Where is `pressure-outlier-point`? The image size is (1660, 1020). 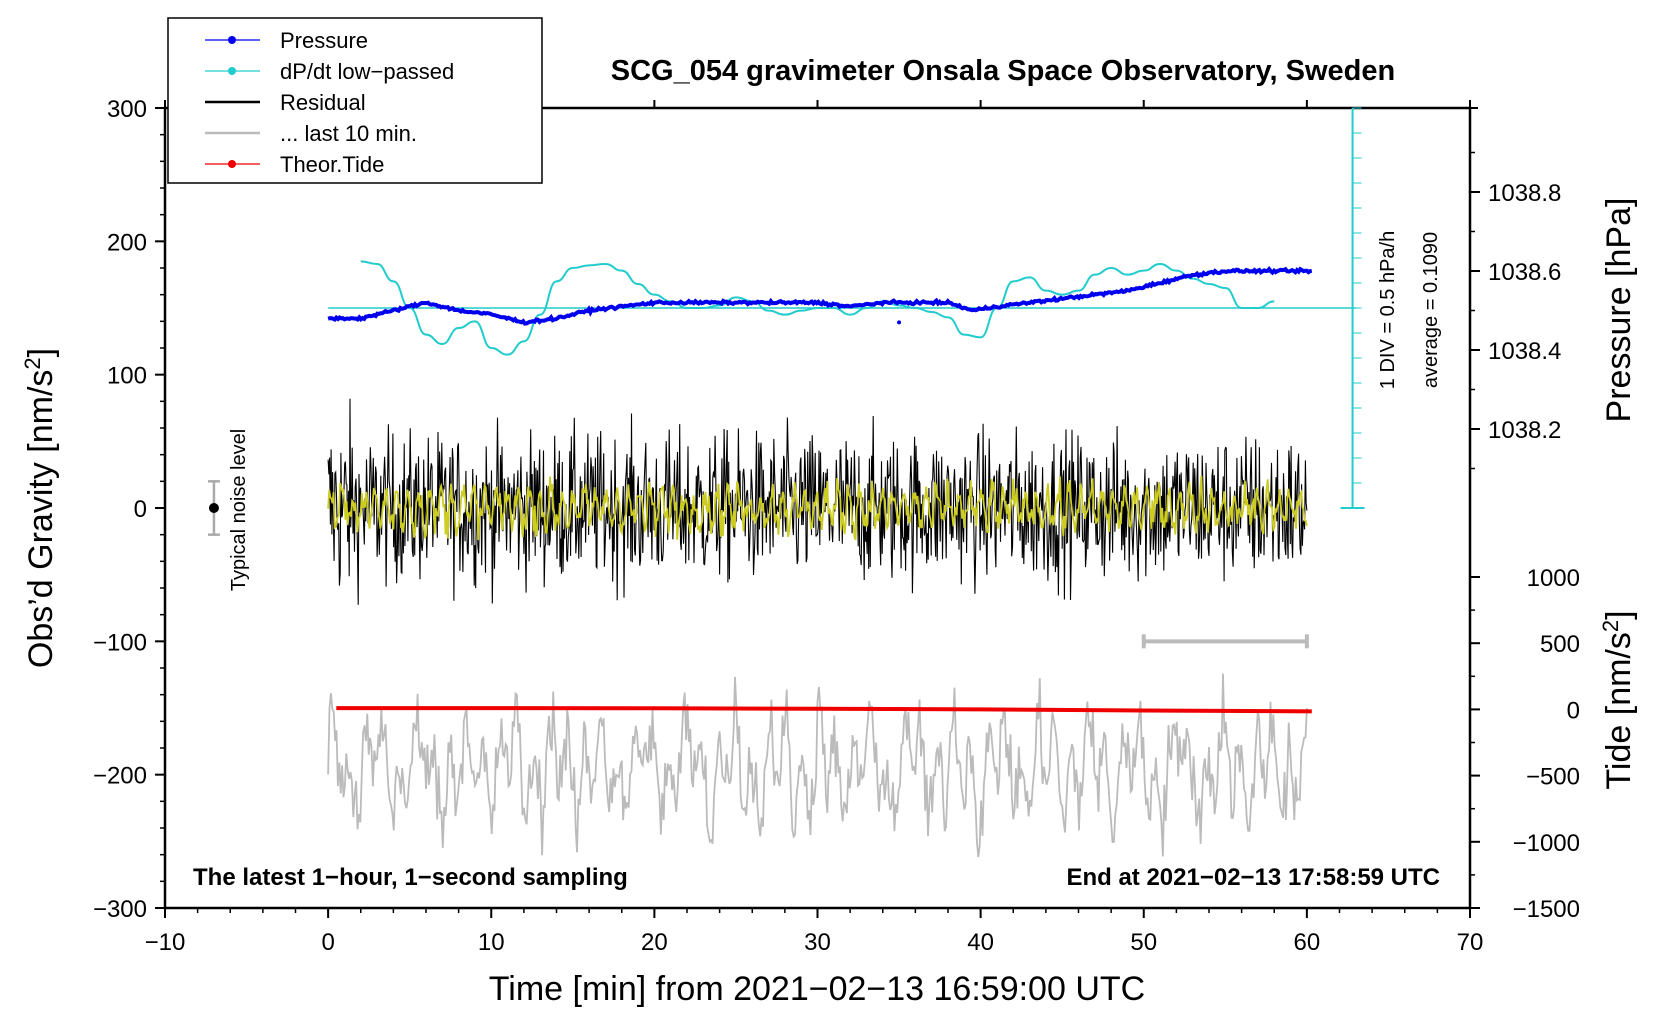
pressure-outlier-point is located at coordinates (899, 322).